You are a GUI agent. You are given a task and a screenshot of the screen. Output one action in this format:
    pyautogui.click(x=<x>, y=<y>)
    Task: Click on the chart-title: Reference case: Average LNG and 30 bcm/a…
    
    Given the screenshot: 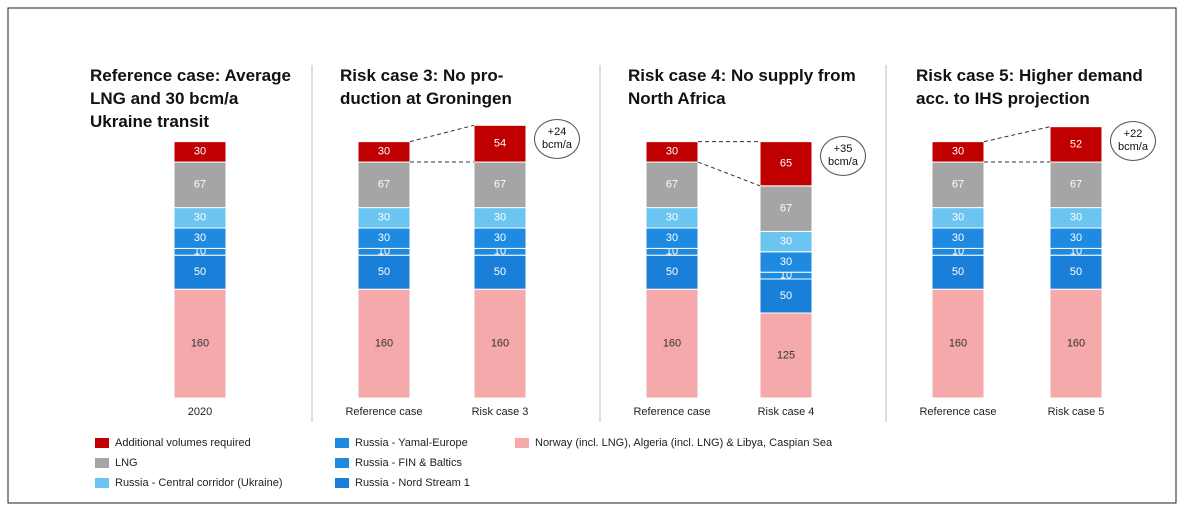 What is the action you would take?
    pyautogui.click(x=190, y=98)
    